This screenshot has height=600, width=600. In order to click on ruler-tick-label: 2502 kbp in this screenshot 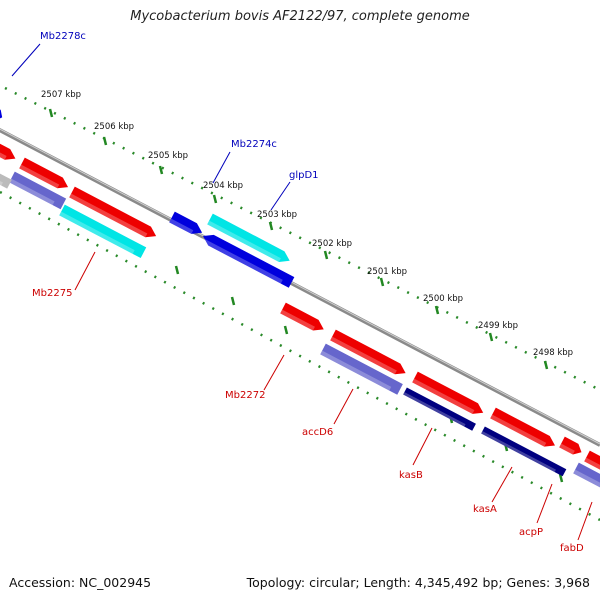, I will do `click(332, 244)`.